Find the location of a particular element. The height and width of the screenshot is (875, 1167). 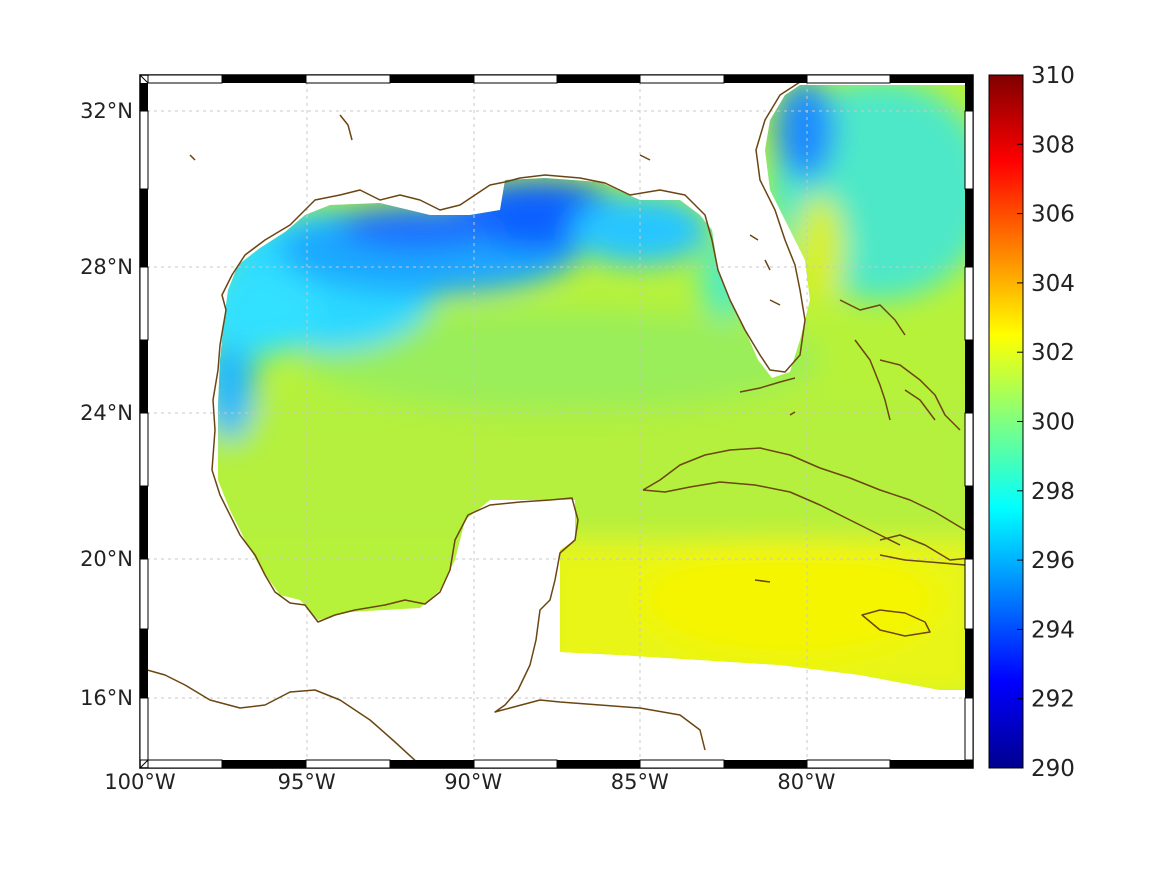

longitude-tick-label: 90°W is located at coordinates (473, 782).